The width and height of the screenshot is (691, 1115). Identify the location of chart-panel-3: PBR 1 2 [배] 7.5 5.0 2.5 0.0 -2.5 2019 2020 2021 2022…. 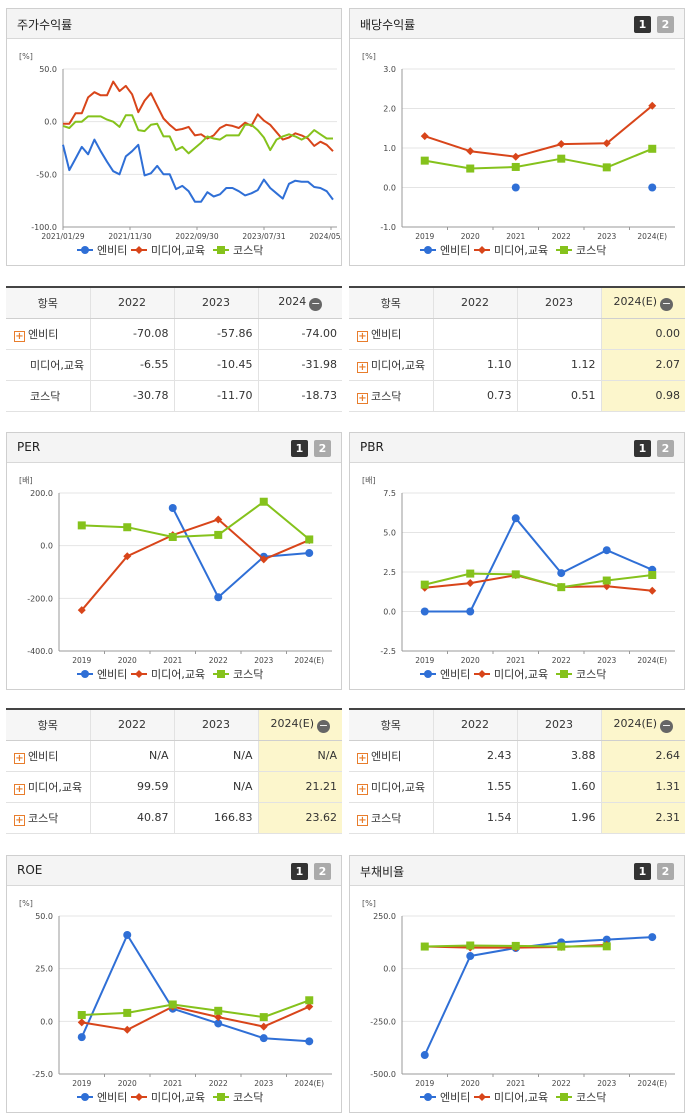
(517, 561).